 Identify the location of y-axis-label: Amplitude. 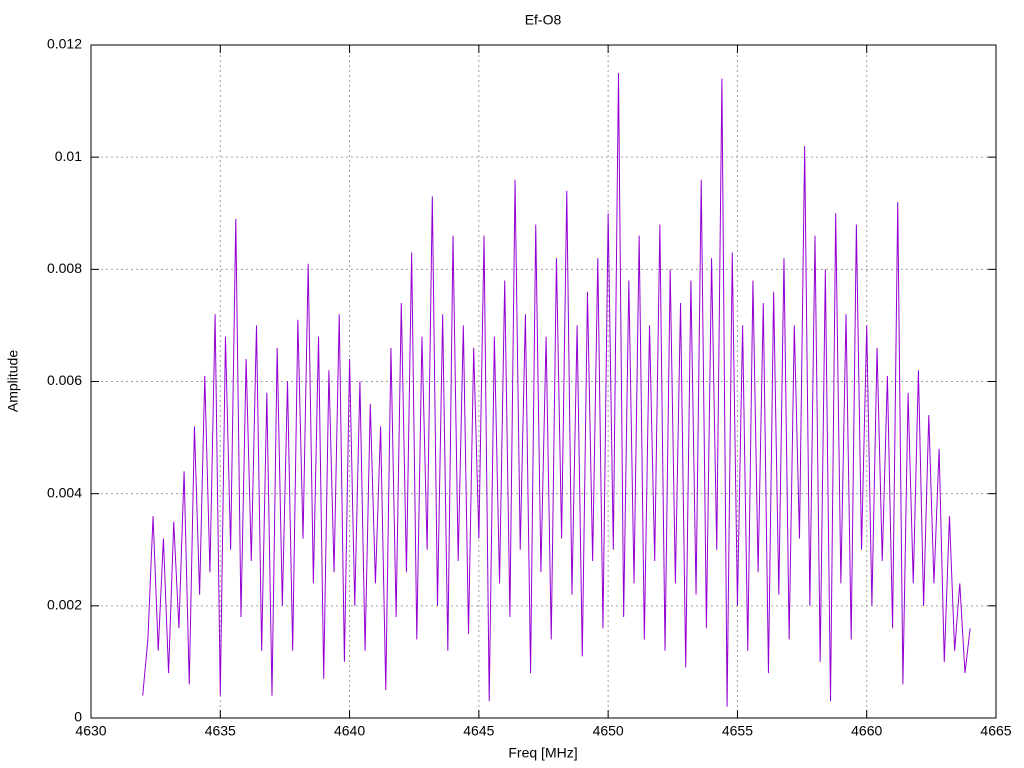
(13, 381).